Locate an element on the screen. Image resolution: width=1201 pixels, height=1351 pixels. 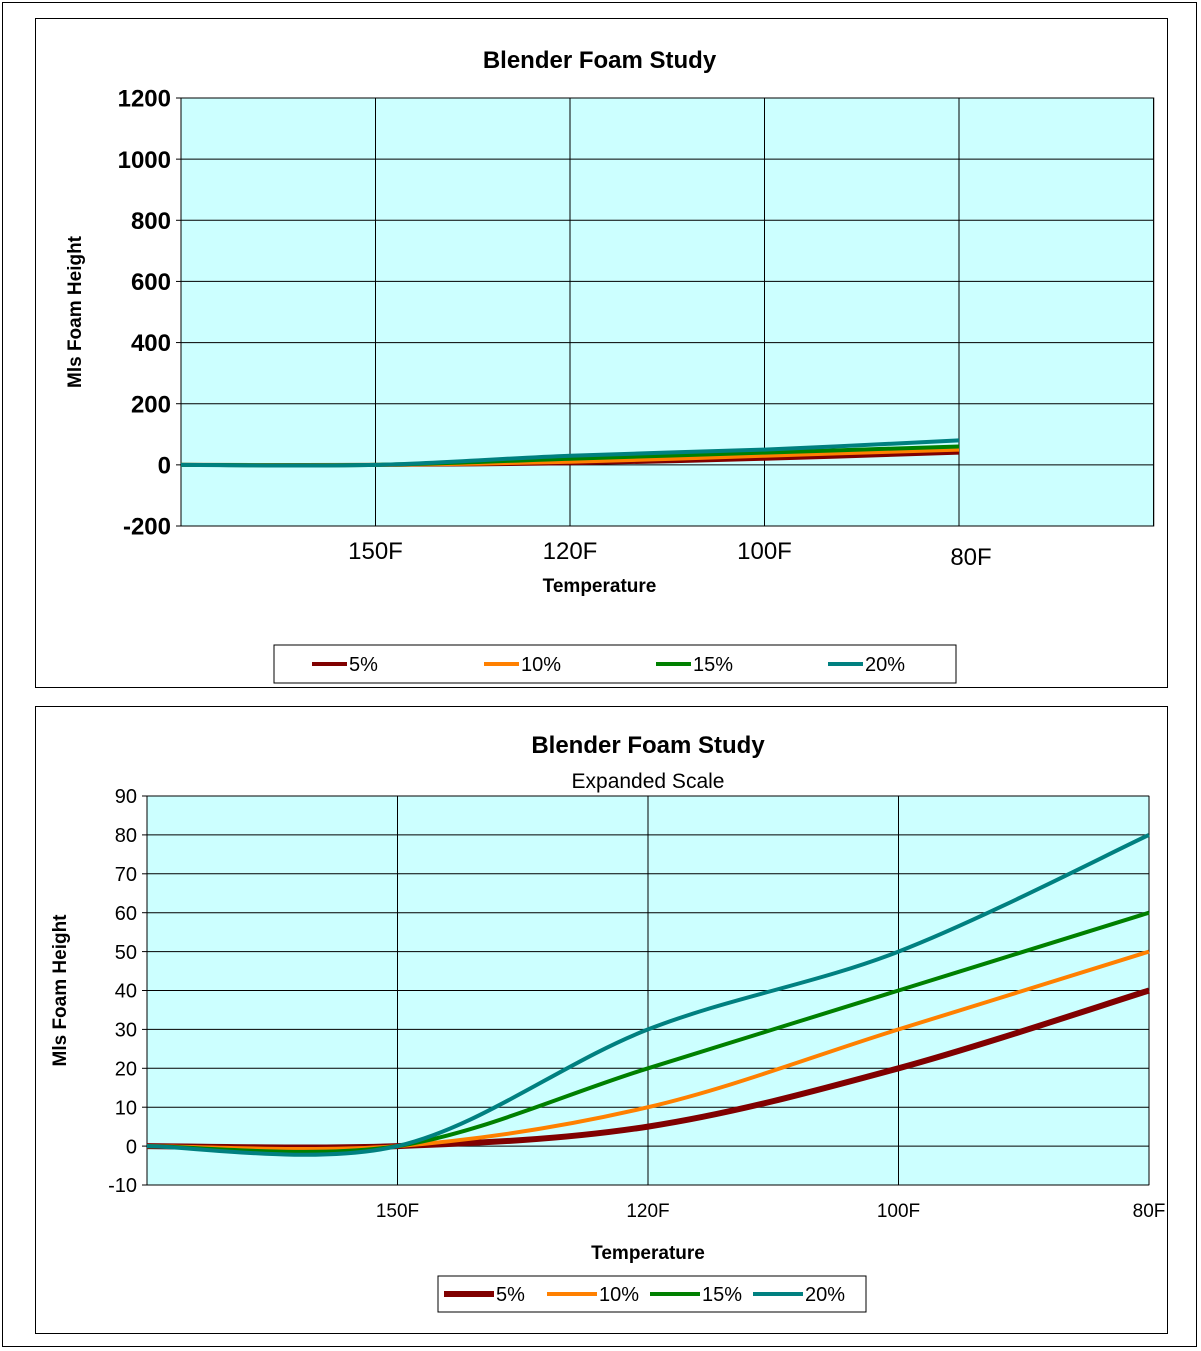
series-line-10pct is located at coordinates (648, 1050).